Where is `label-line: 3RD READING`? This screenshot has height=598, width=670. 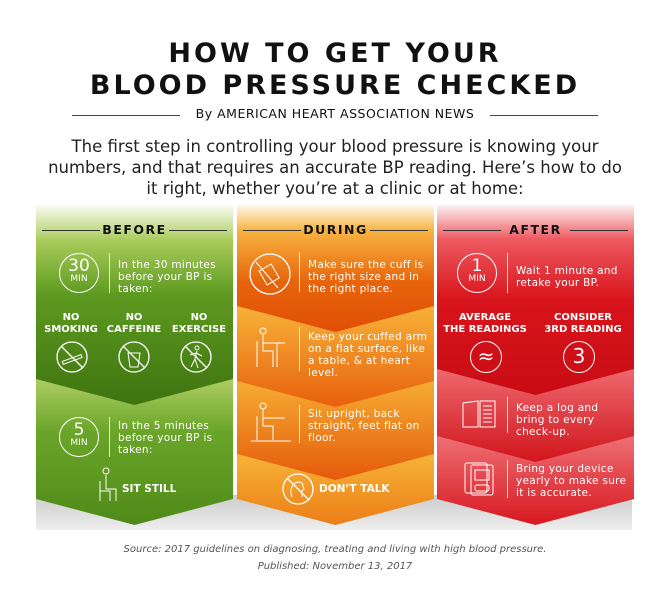 label-line: 3RD READING is located at coordinates (583, 329).